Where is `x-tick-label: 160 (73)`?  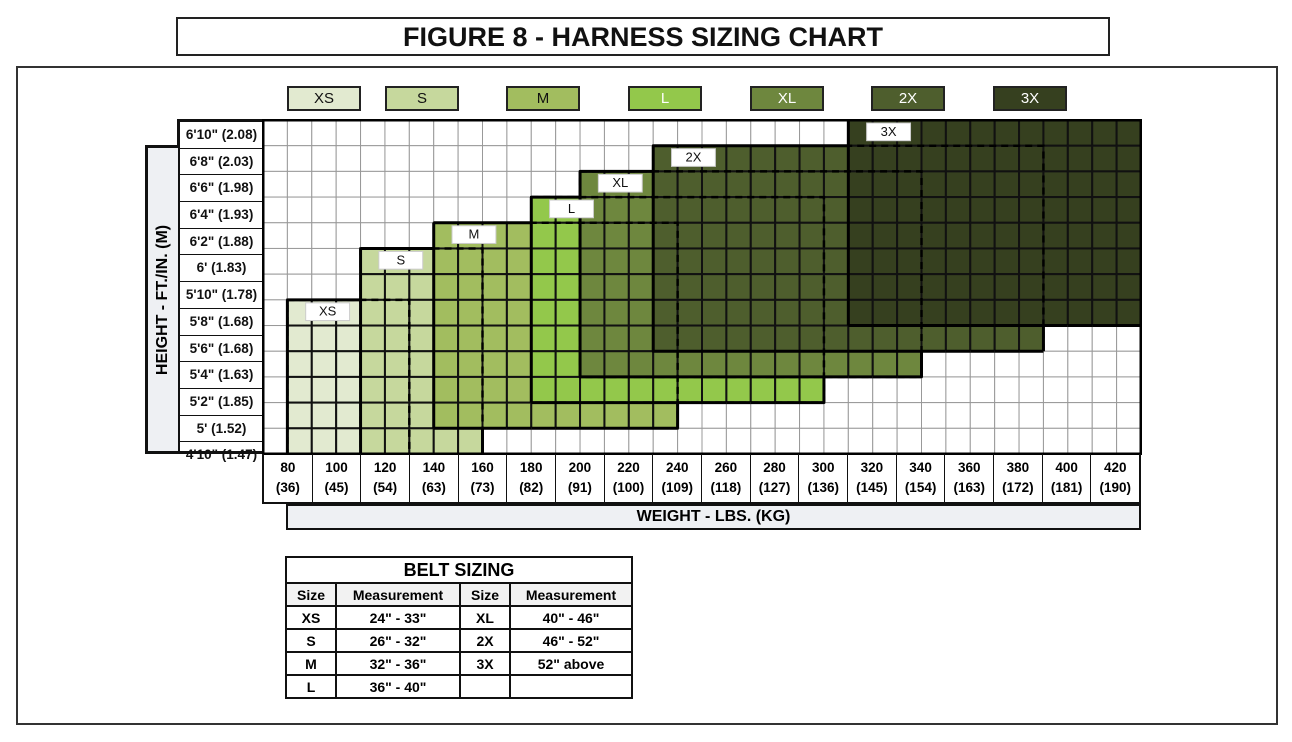 x-tick-label: 160 (73) is located at coordinates (483, 478).